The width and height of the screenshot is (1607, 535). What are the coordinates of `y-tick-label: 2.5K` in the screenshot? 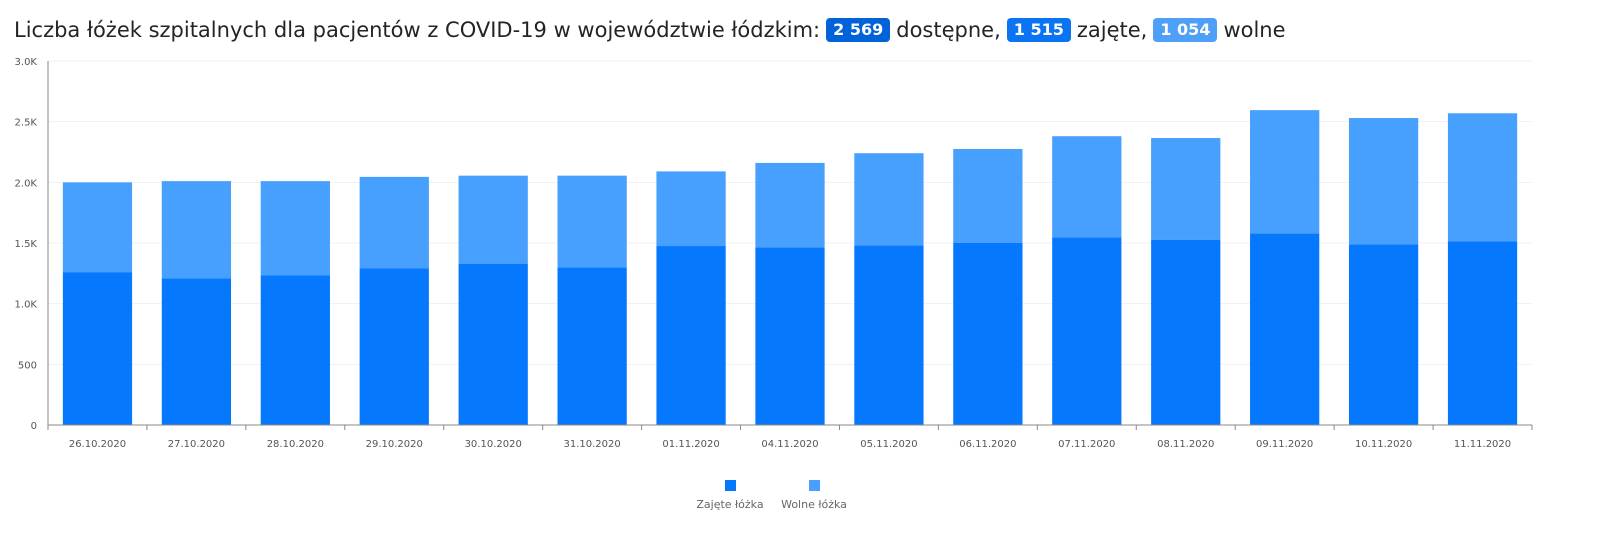 It's located at (26, 123).